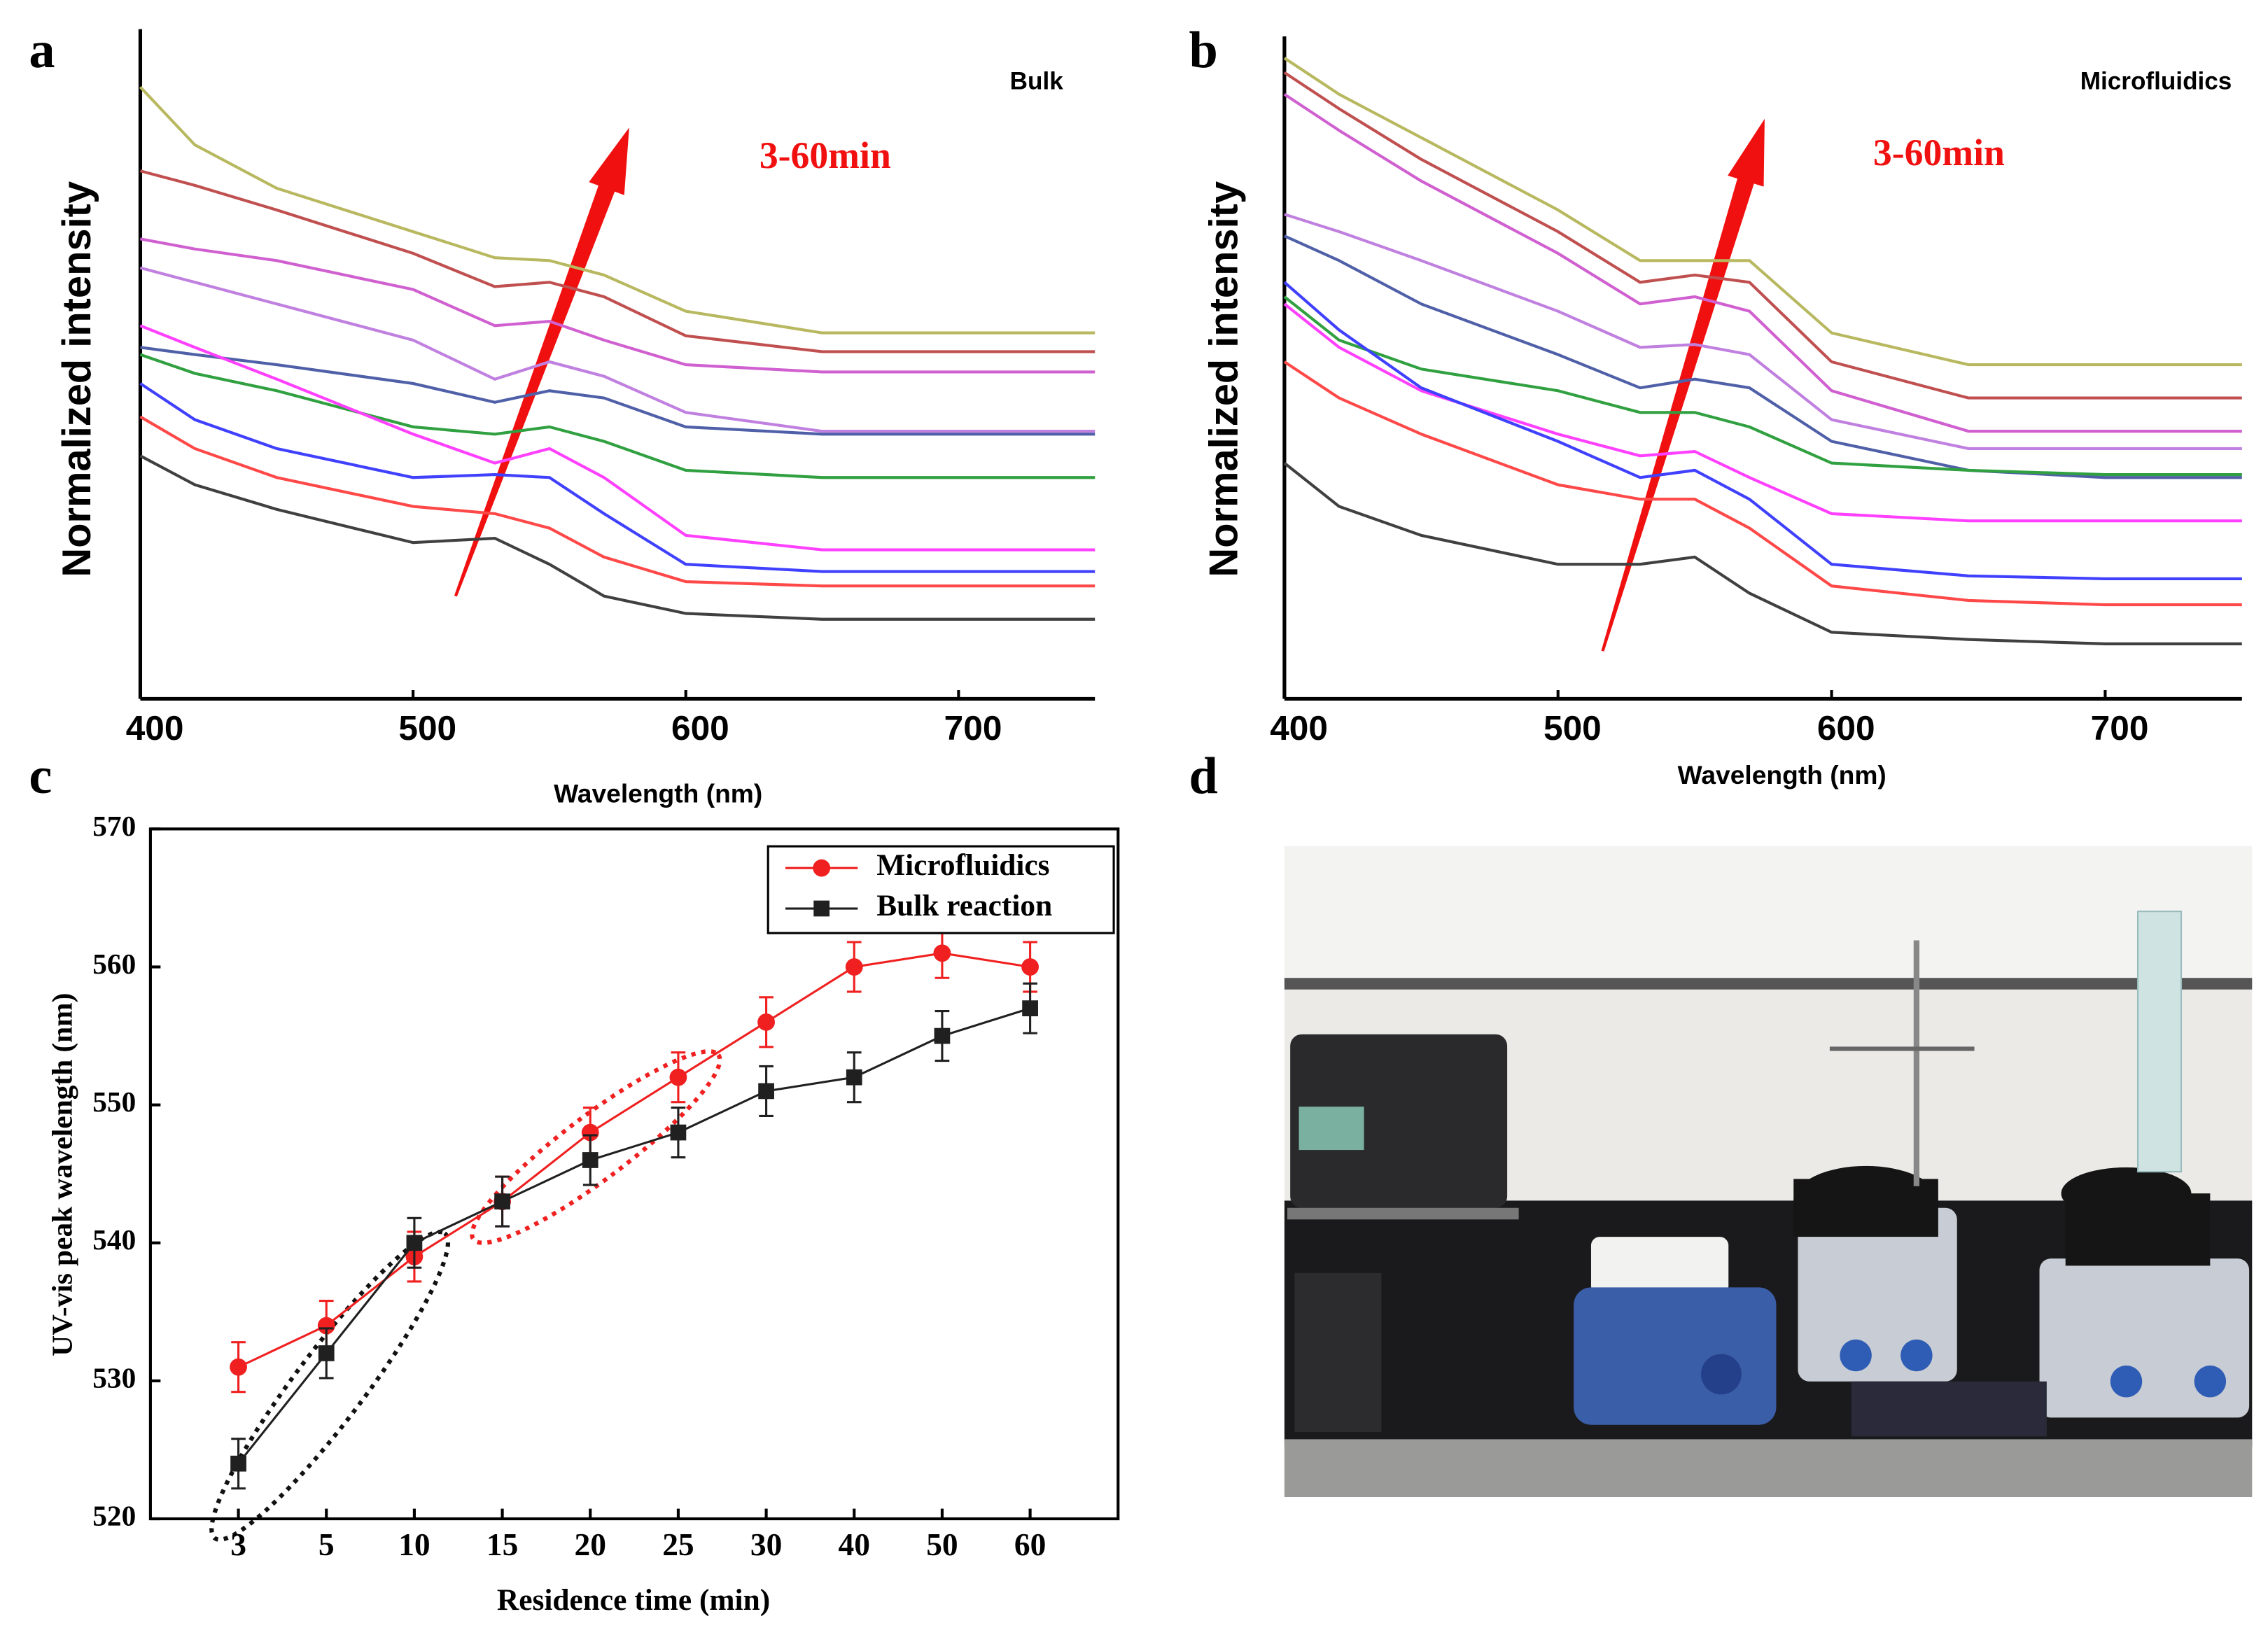 The height and width of the screenshot is (1642, 2268). What do you see at coordinates (326, 1544) in the screenshot?
I see `x-tick-label: 5` at bounding box center [326, 1544].